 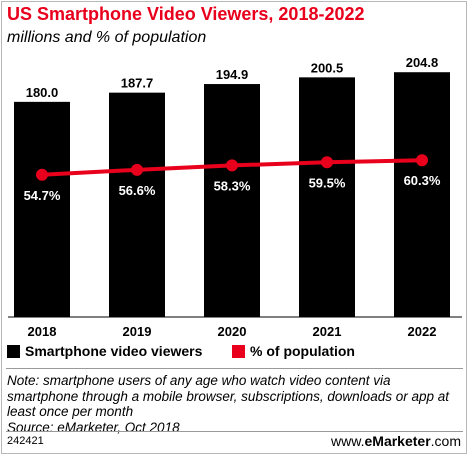 What do you see at coordinates (327, 331) in the screenshot?
I see `x-tick-label: 2021` at bounding box center [327, 331].